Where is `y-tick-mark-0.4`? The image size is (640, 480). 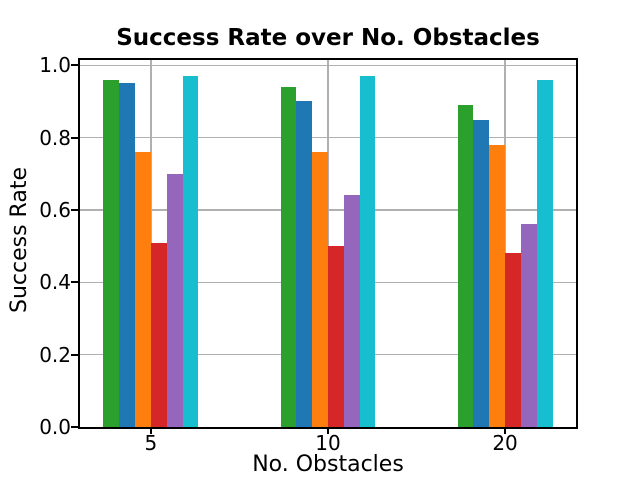
y-tick-mark-0.4 is located at coordinates (74, 282).